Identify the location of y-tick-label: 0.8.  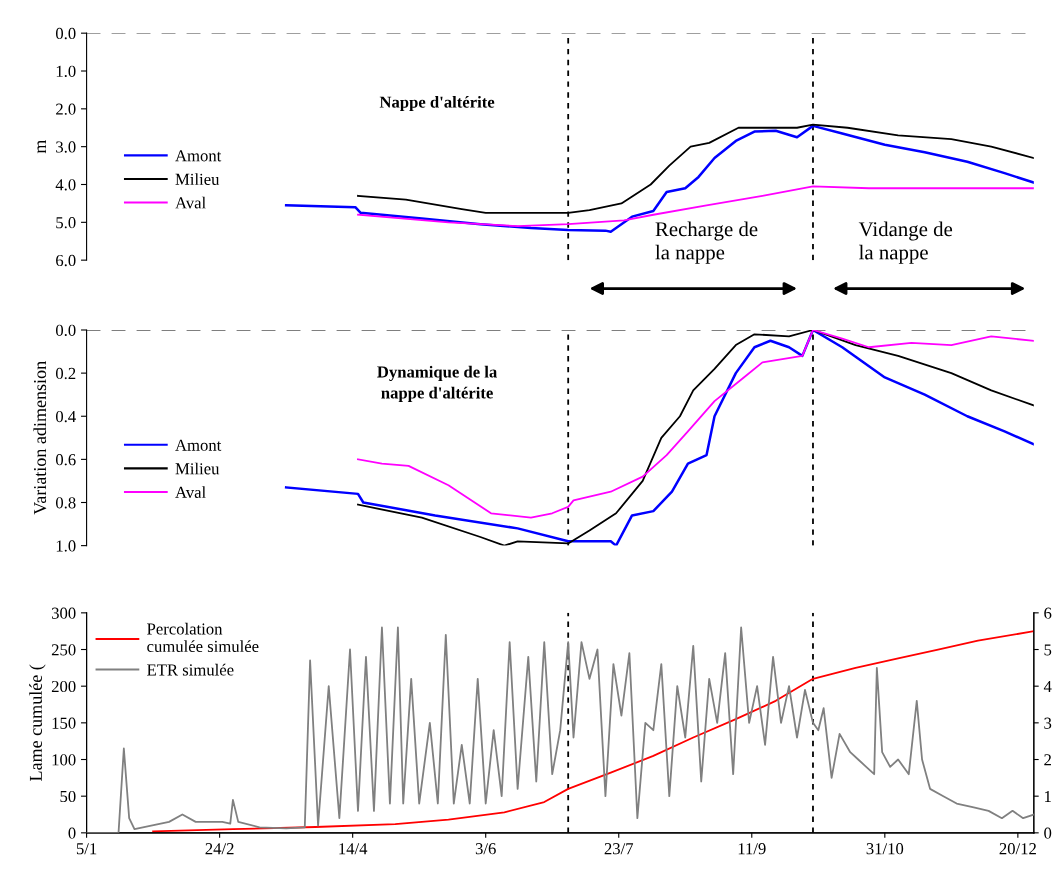
(65, 503).